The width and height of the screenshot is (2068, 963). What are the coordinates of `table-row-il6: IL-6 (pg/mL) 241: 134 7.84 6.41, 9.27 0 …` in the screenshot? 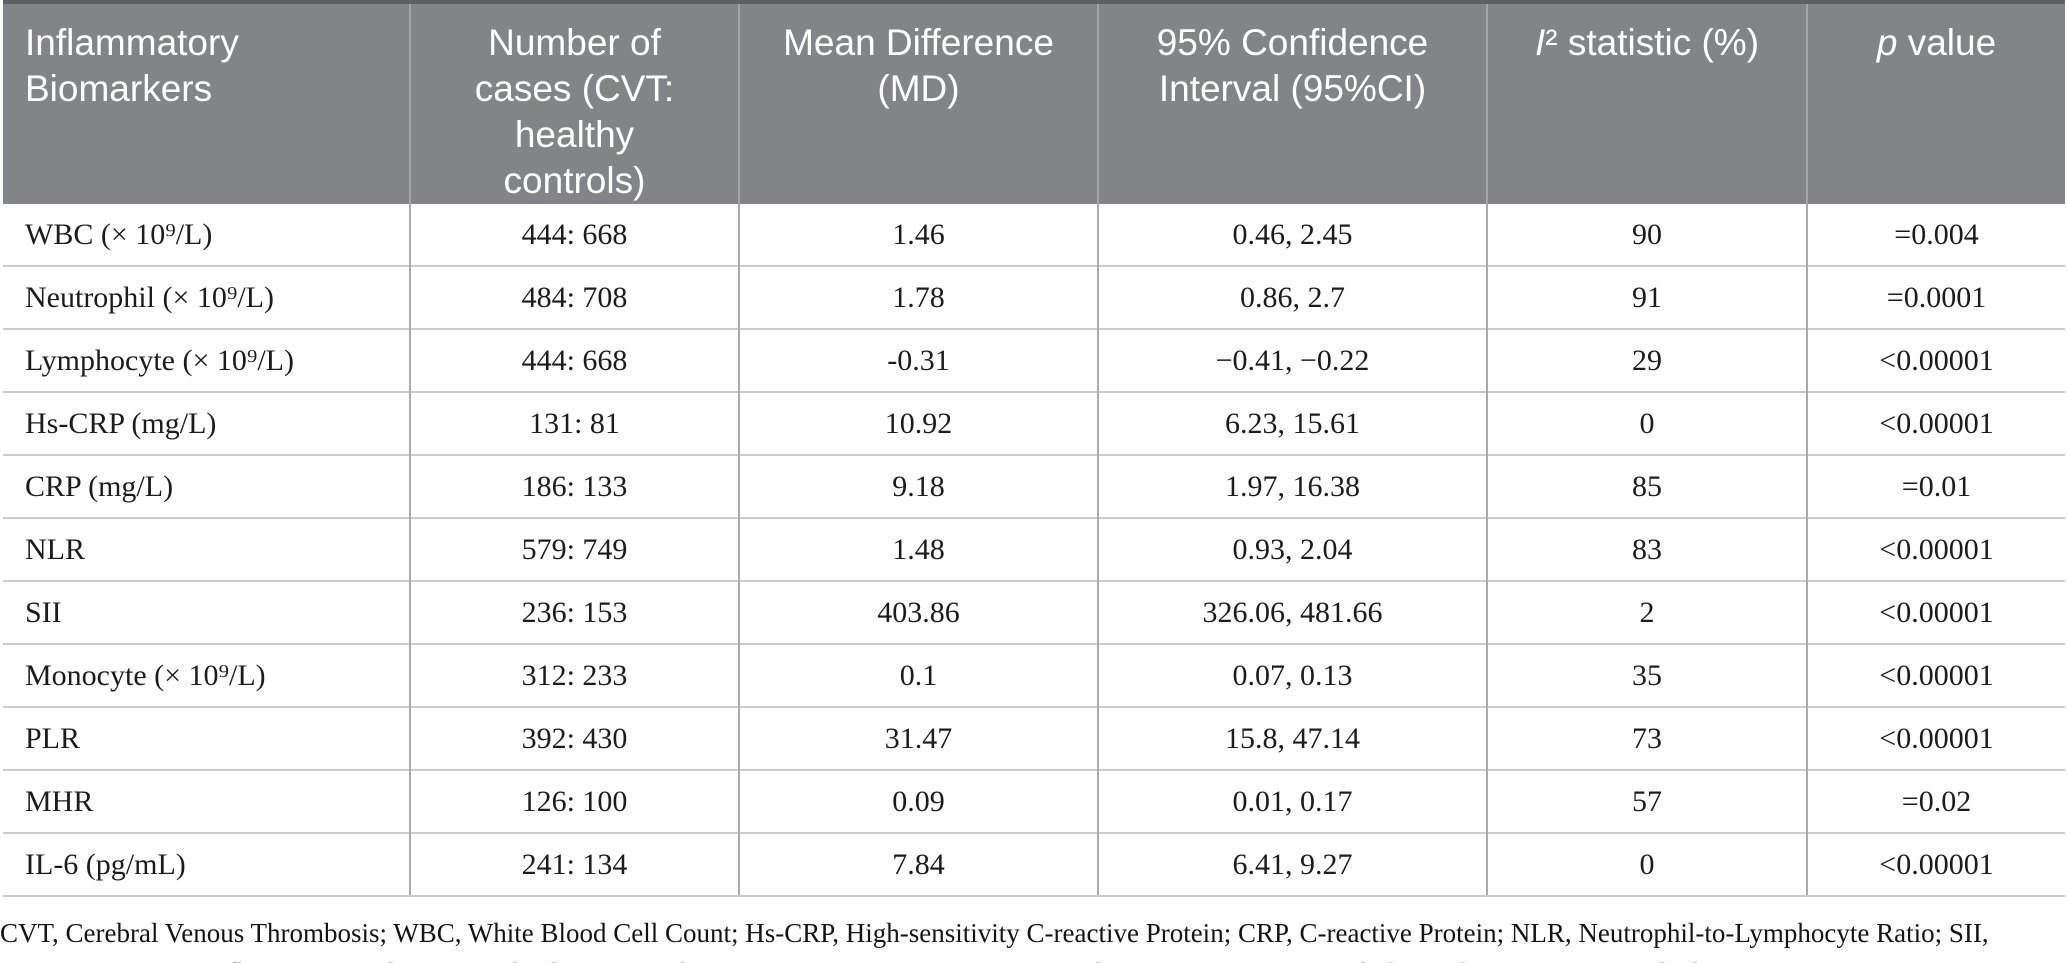 It's located at (1034, 864).